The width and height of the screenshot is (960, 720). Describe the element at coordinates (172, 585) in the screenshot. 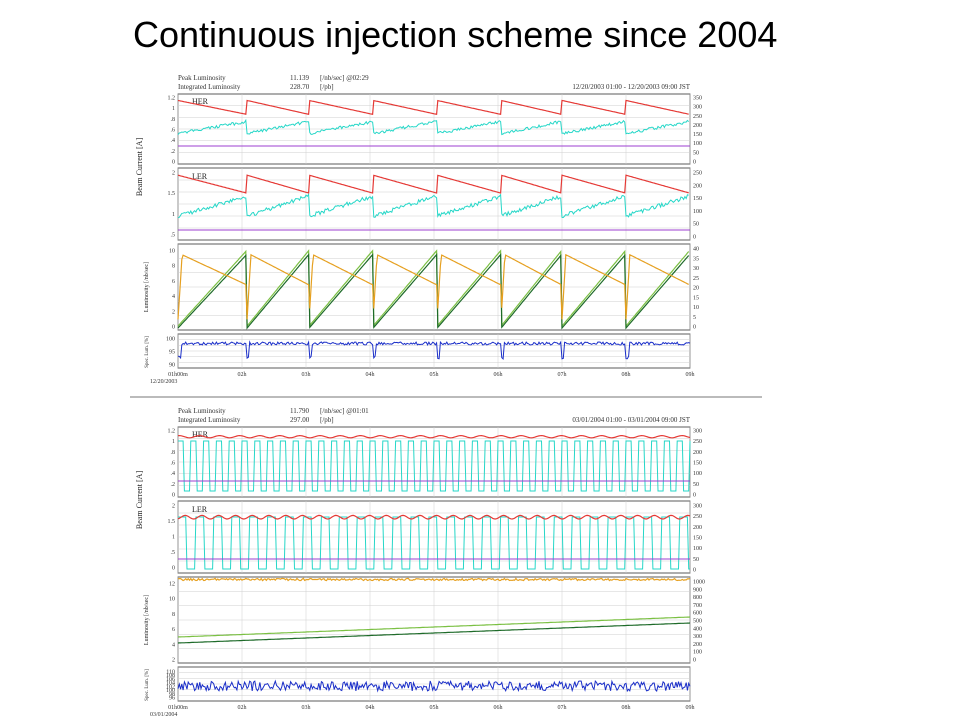

I see `lum-left-tick: 12` at that location.